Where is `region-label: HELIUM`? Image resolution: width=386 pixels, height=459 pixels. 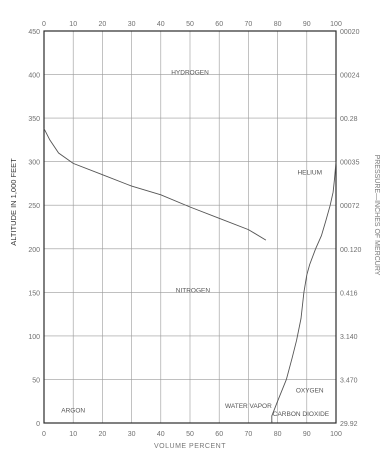 region-label: HELIUM is located at coordinates (309, 173).